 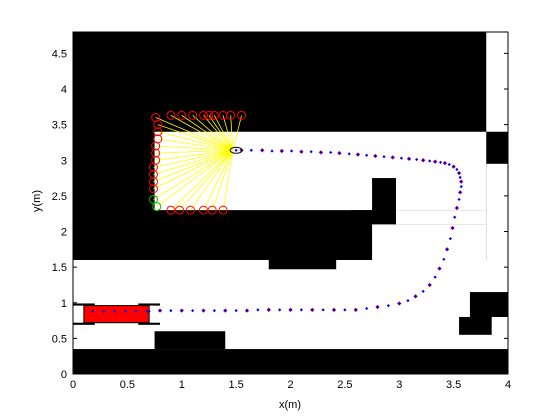 What do you see at coordinates (59, 54) in the screenshot?
I see `y-tick-label: 4.5` at bounding box center [59, 54].